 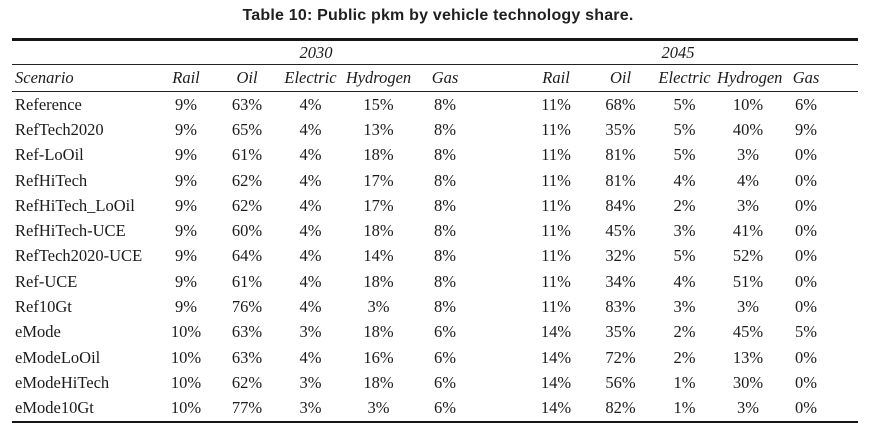 I want to click on value-2045-hydrogen: 45%, so click(x=748, y=332).